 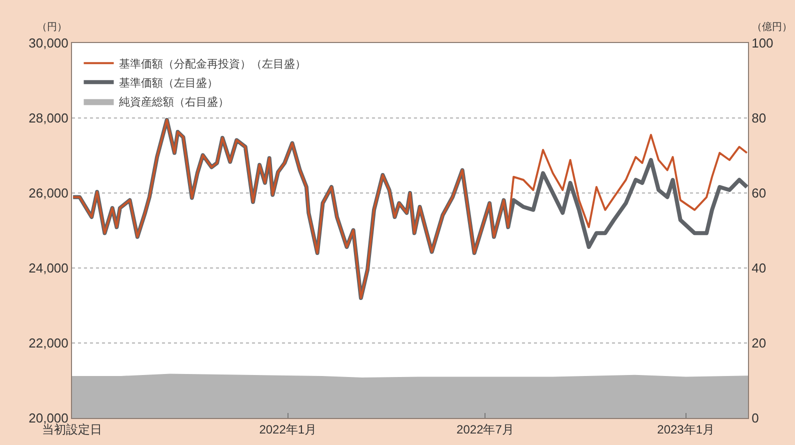 What do you see at coordinates (48, 43) in the screenshot?
I see `y-tick-label: 30,000` at bounding box center [48, 43].